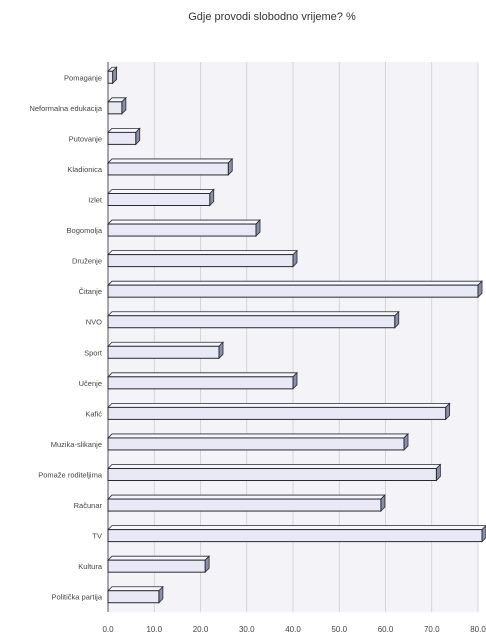 Image resolution: width=486 pixels, height=643 pixels. Describe the element at coordinates (154, 629) in the screenshot. I see `x-tick-label: 10.0` at that location.